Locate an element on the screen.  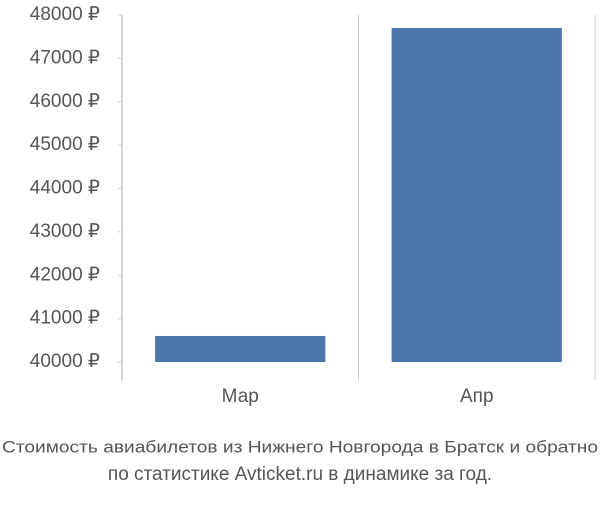
y-tick-label: 44000 ₽ is located at coordinates (65, 188).